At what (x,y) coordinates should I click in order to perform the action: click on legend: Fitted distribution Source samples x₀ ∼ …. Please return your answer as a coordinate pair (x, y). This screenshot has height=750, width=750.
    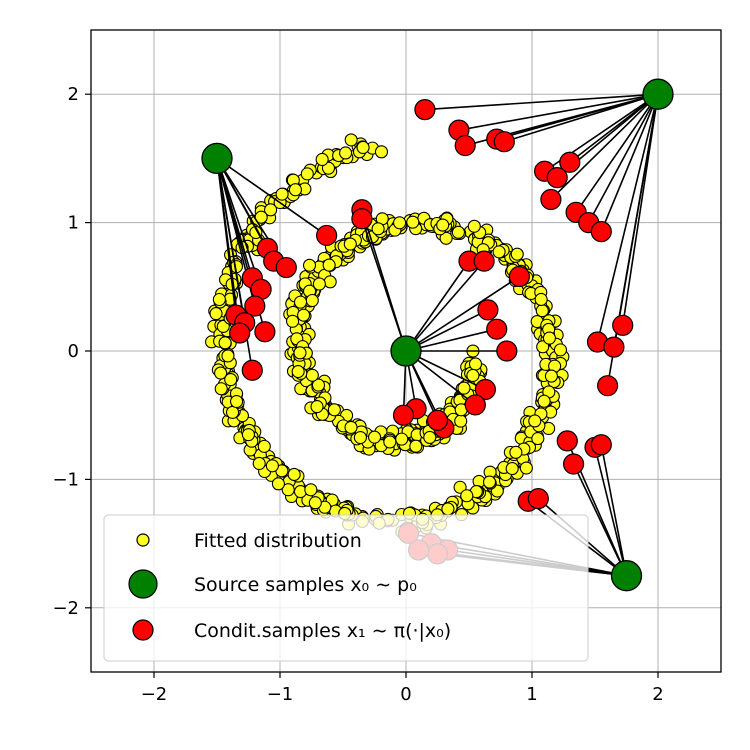
    Looking at the image, I should click on (346, 588).